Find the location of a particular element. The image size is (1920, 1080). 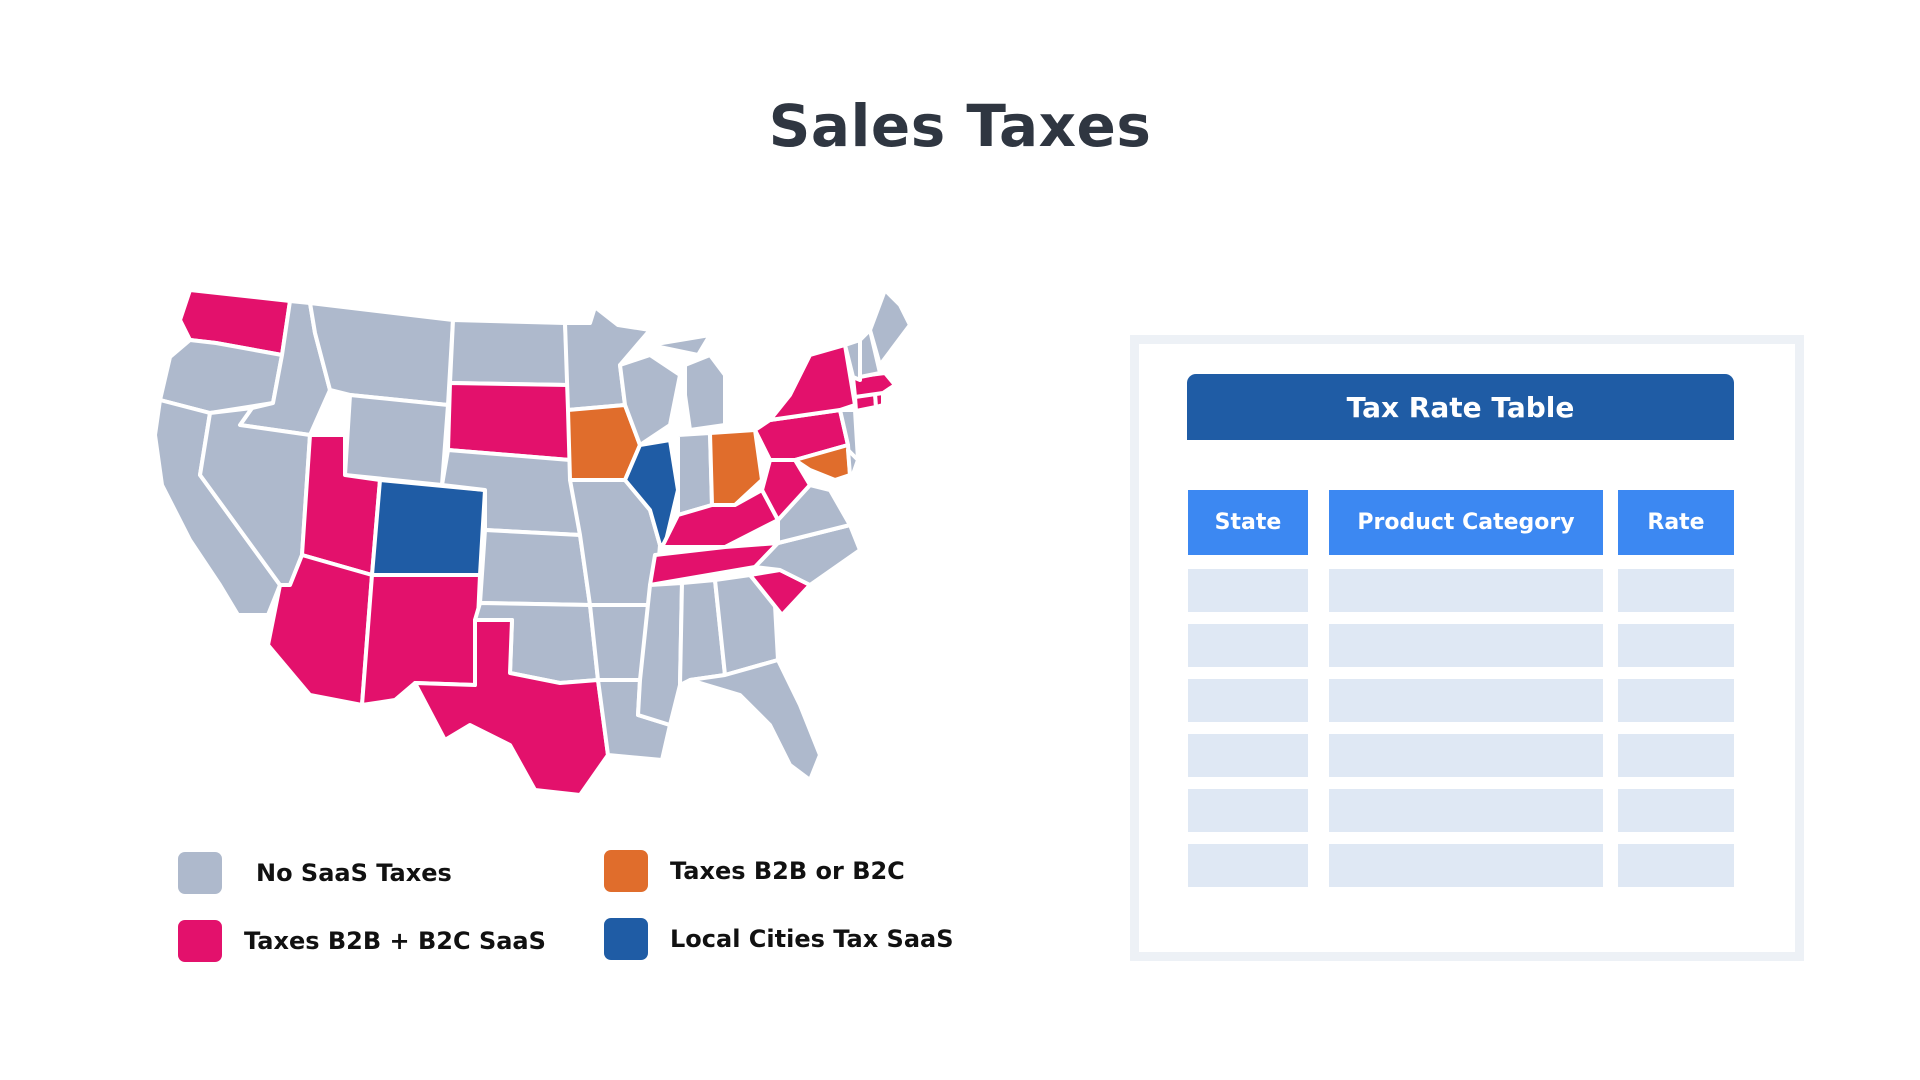

state-ks is located at coordinates (535, 567).